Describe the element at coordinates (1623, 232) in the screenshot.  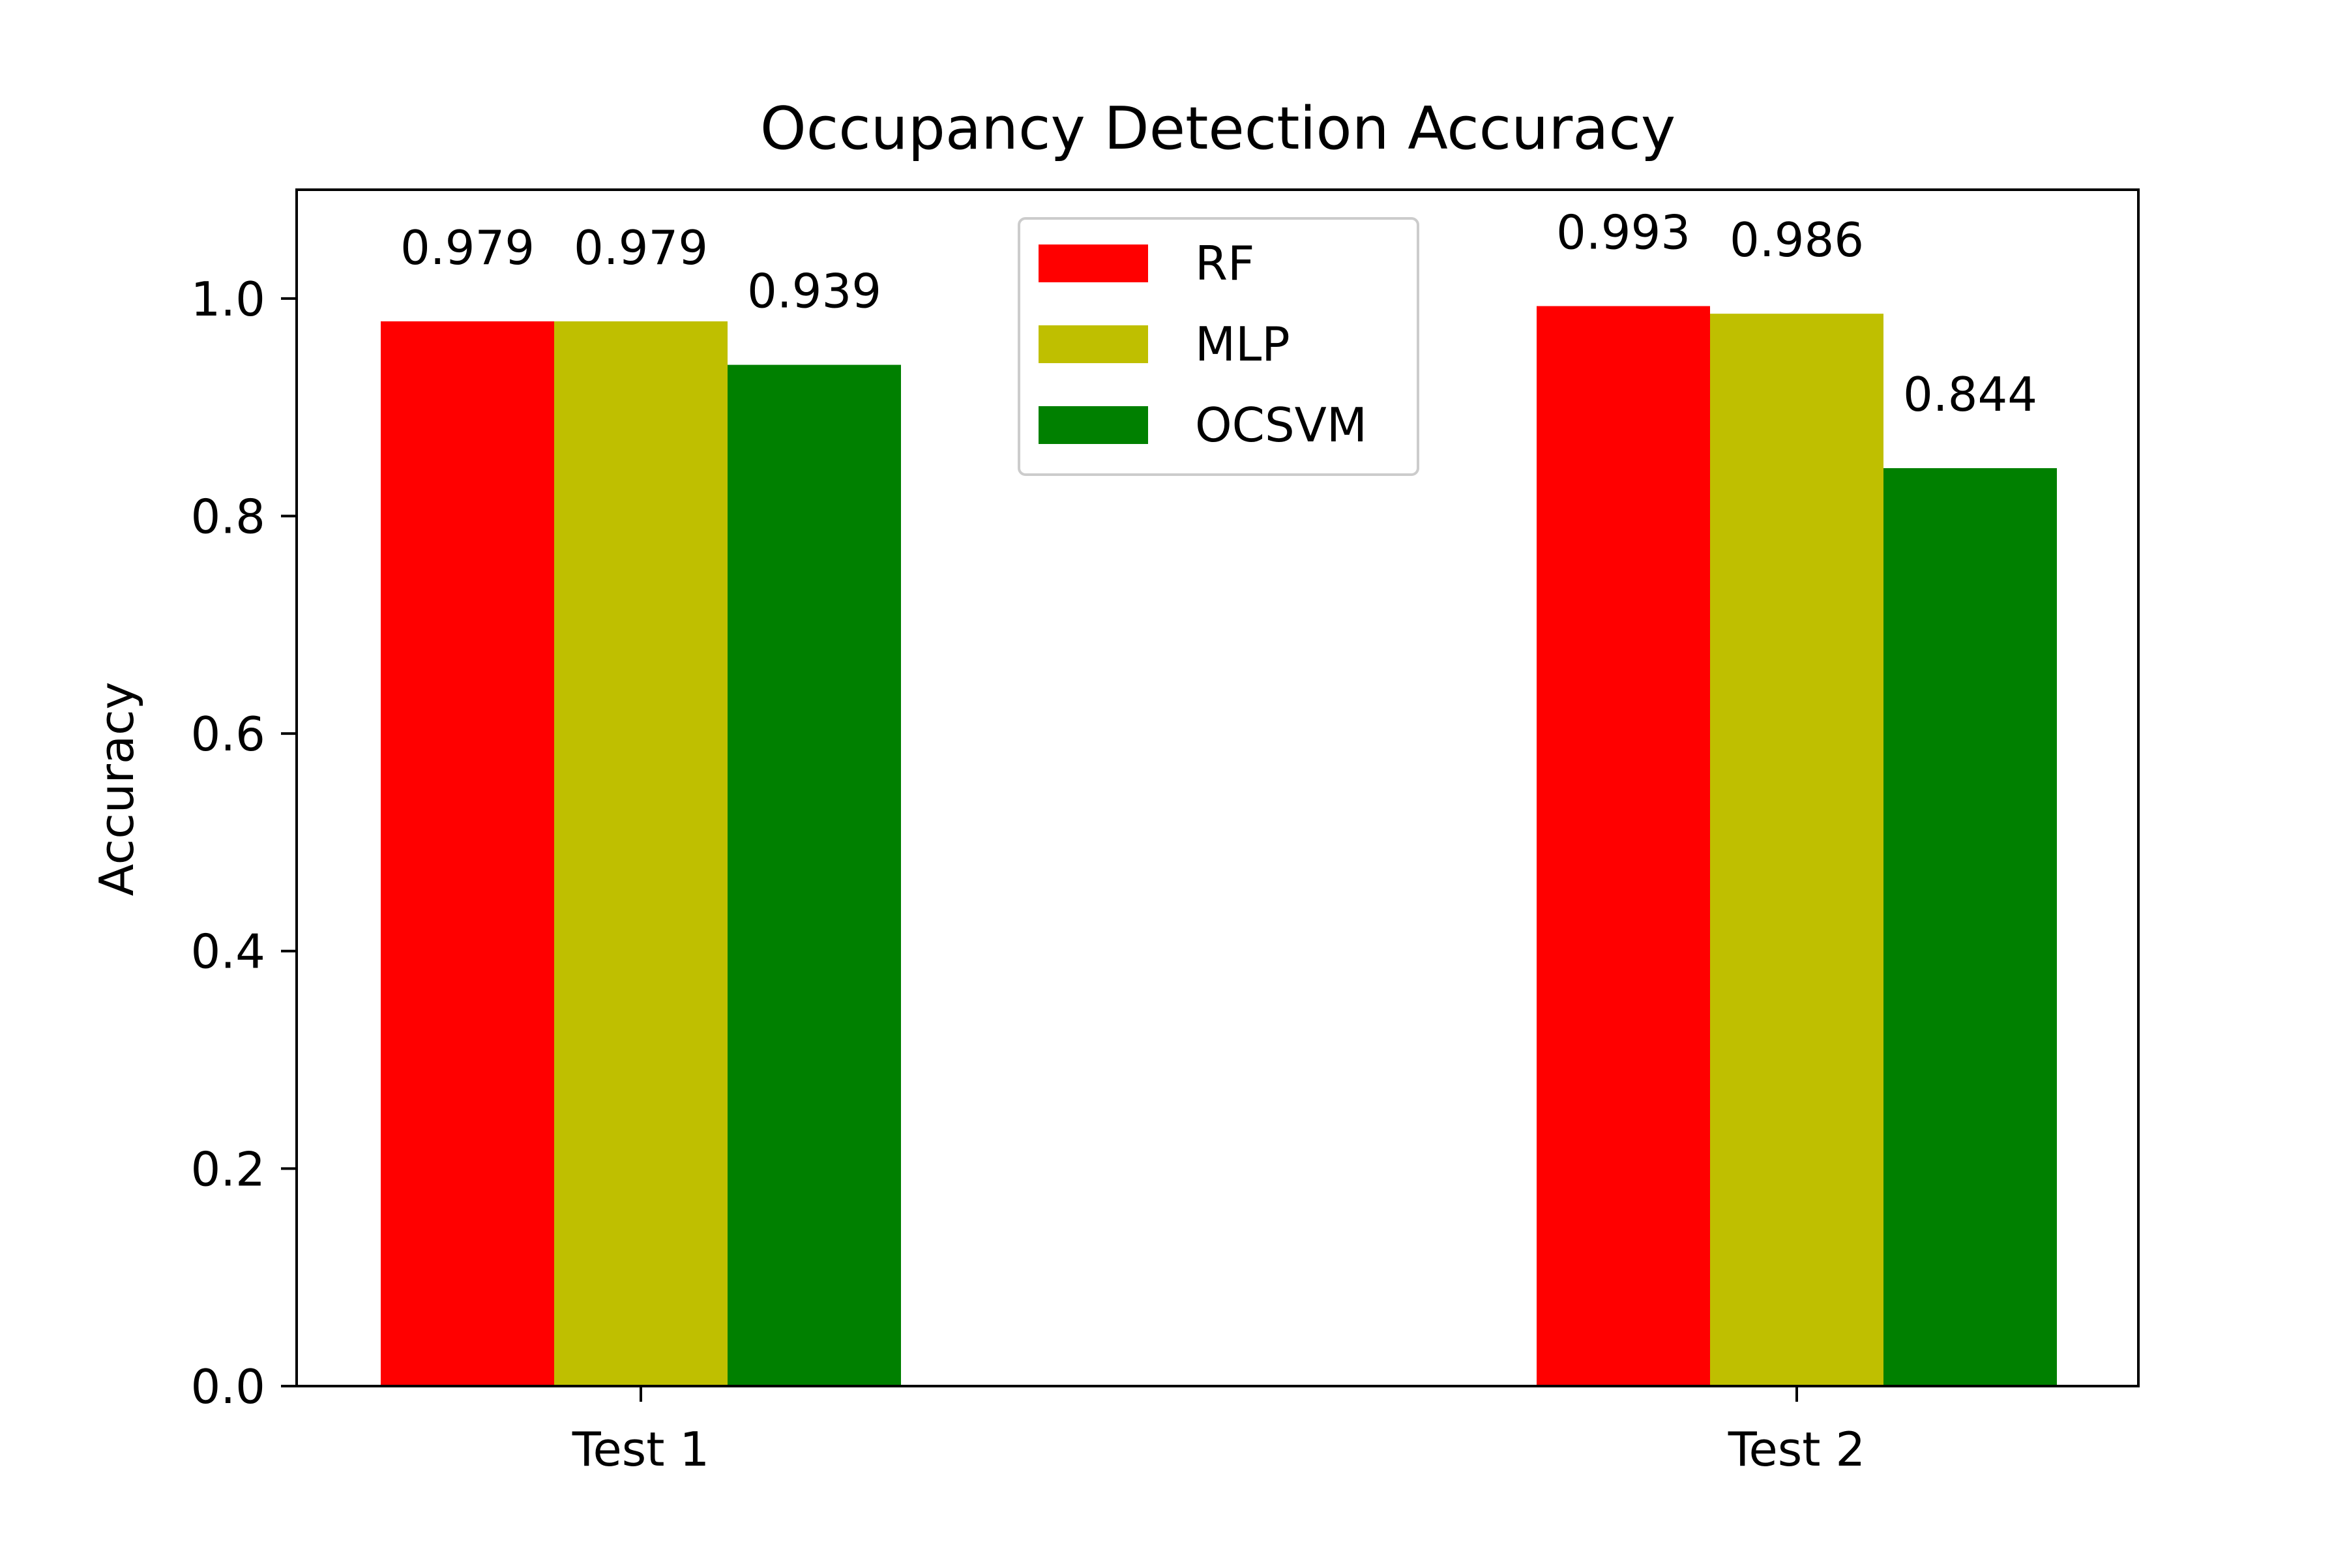
I see `data-label-rf-2: 0.993` at that location.